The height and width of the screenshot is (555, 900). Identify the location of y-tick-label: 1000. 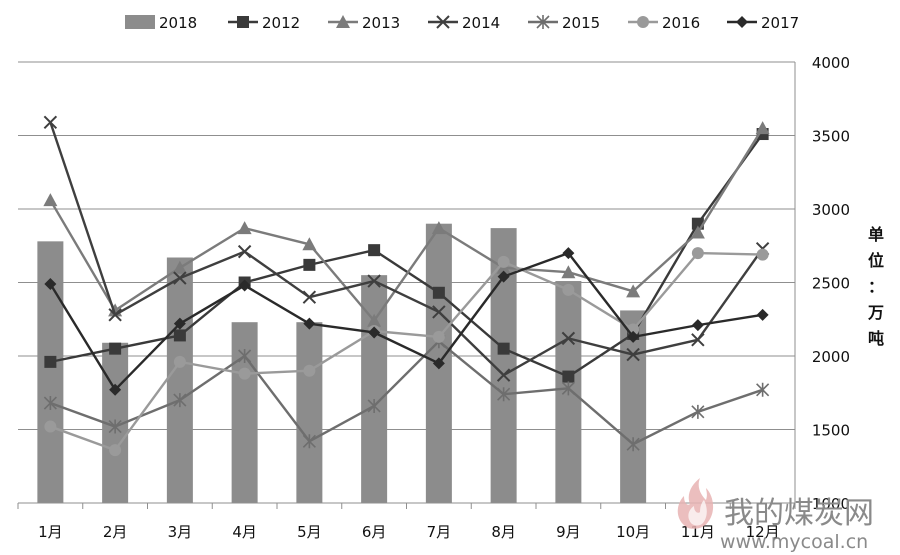
(831, 504).